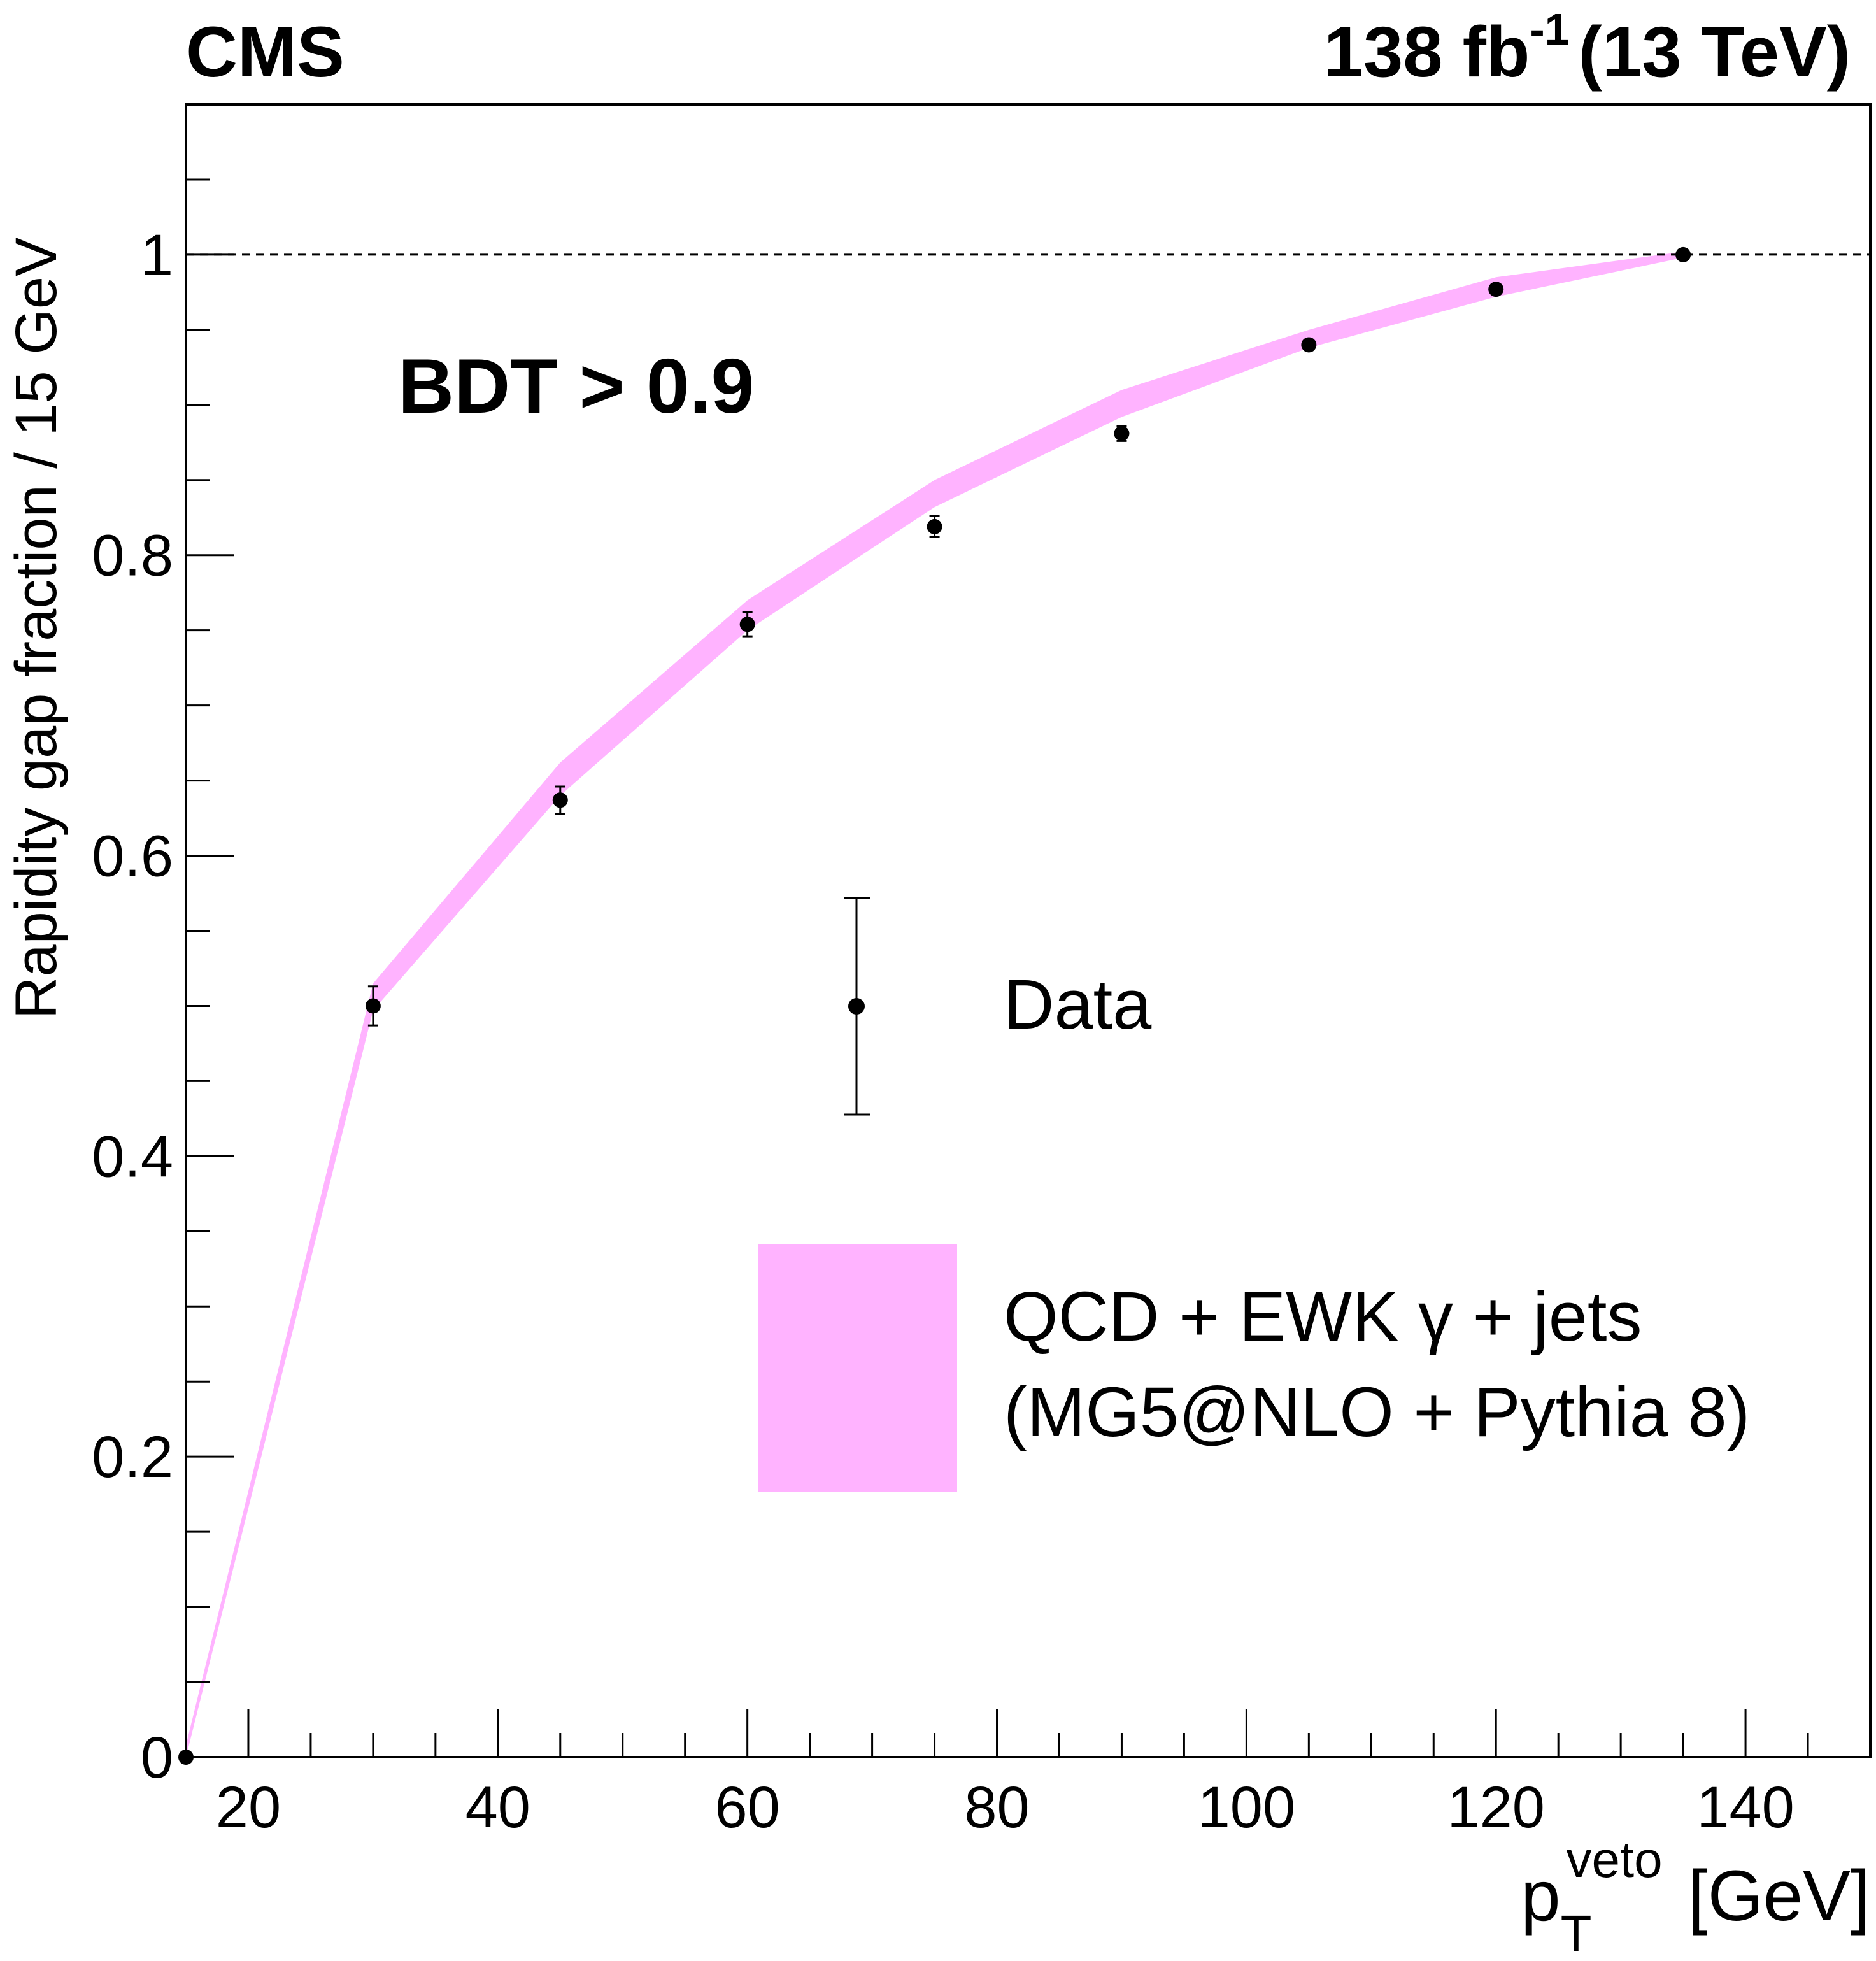 The width and height of the screenshot is (1876, 1961). Describe the element at coordinates (1745, 1808) in the screenshot. I see `x-tick-label: 140` at that location.